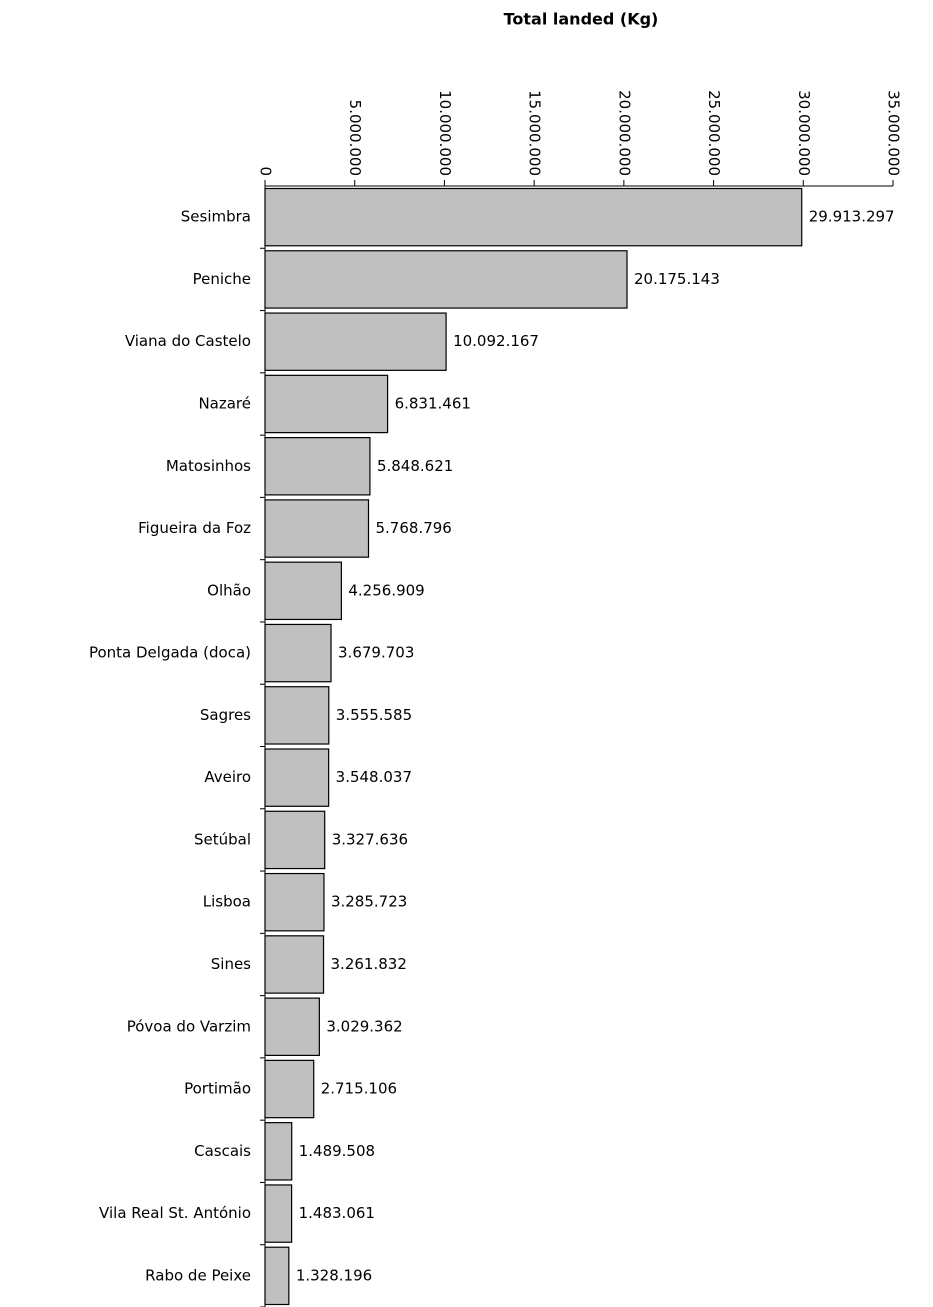  What do you see at coordinates (208, 466) in the screenshot?
I see `y-tick-label: Matosinhos` at bounding box center [208, 466].